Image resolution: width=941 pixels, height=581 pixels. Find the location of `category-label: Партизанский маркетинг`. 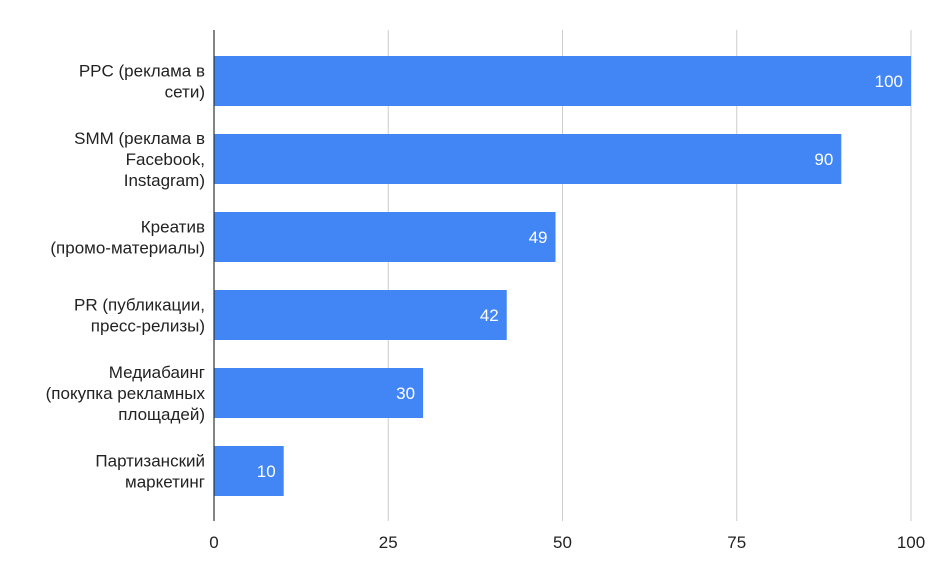

category-label: Партизанский маркетинг is located at coordinates (150, 472).